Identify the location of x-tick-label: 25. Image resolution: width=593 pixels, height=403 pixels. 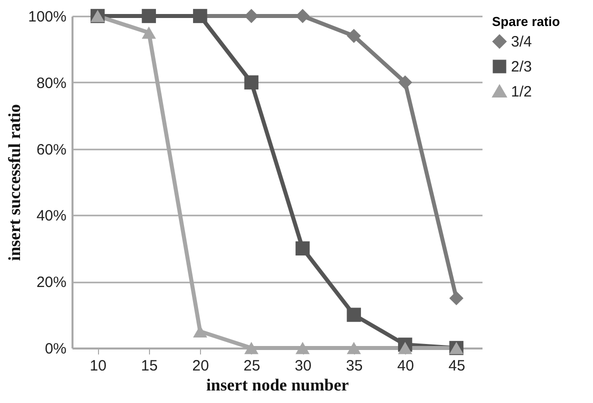
(252, 366).